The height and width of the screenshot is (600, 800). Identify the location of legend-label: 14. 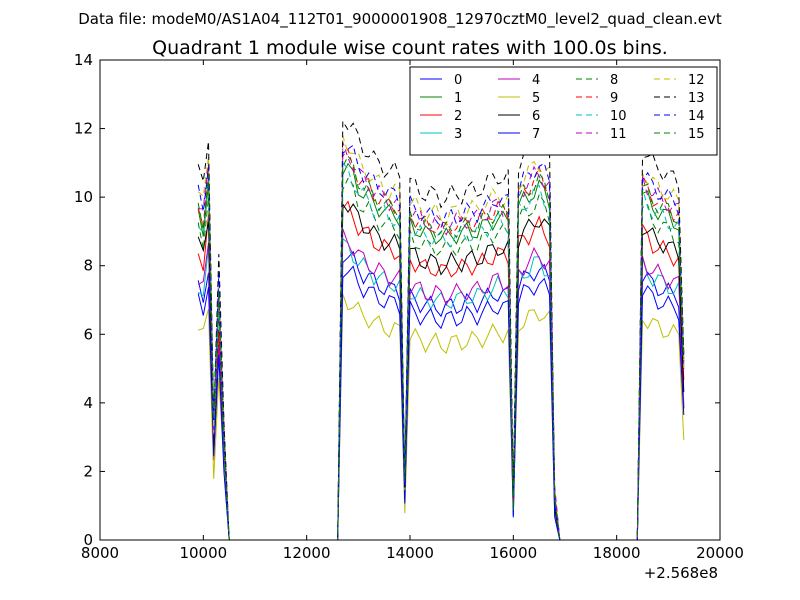
(696, 116).